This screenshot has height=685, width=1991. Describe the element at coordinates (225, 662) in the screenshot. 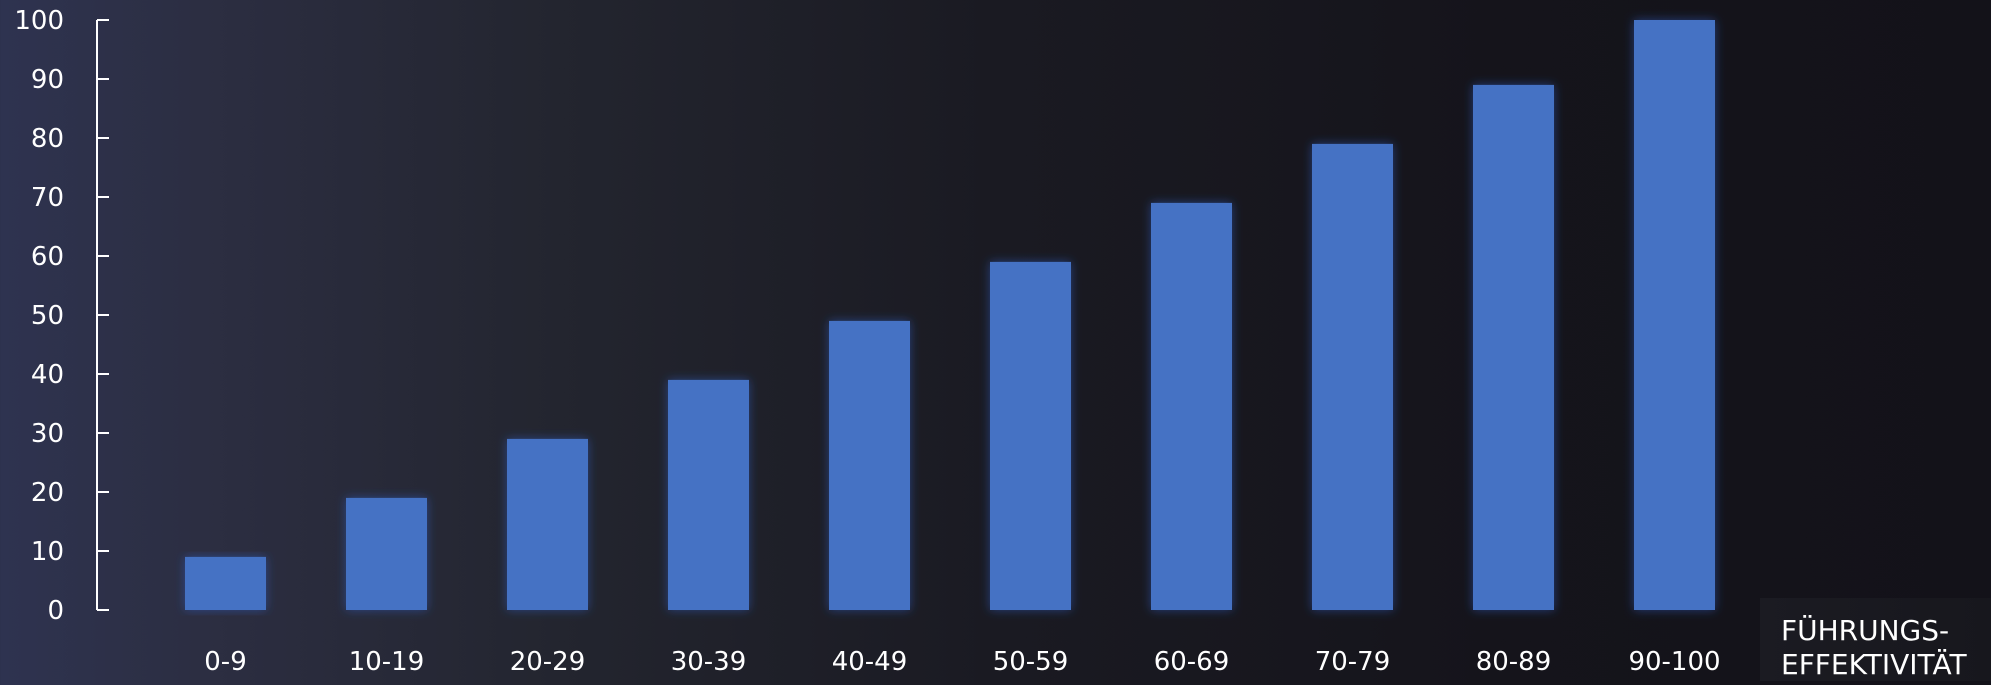

I see `x-category-label: 0-9` at that location.